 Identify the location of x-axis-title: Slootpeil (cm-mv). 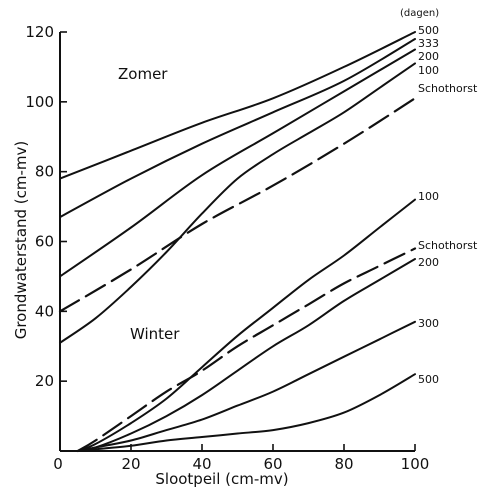
(221, 479).